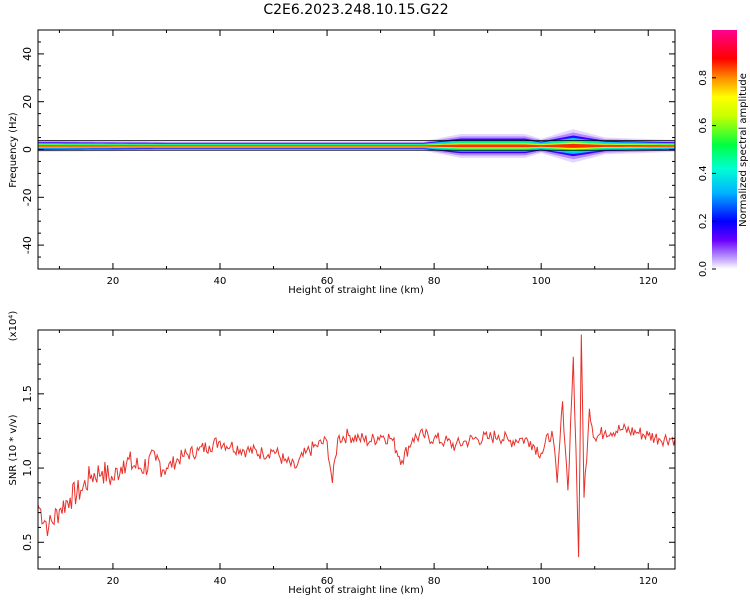 Image resolution: width=750 pixels, height=600 pixels. I want to click on colorbar-tick-label: 0.8, so click(703, 78).